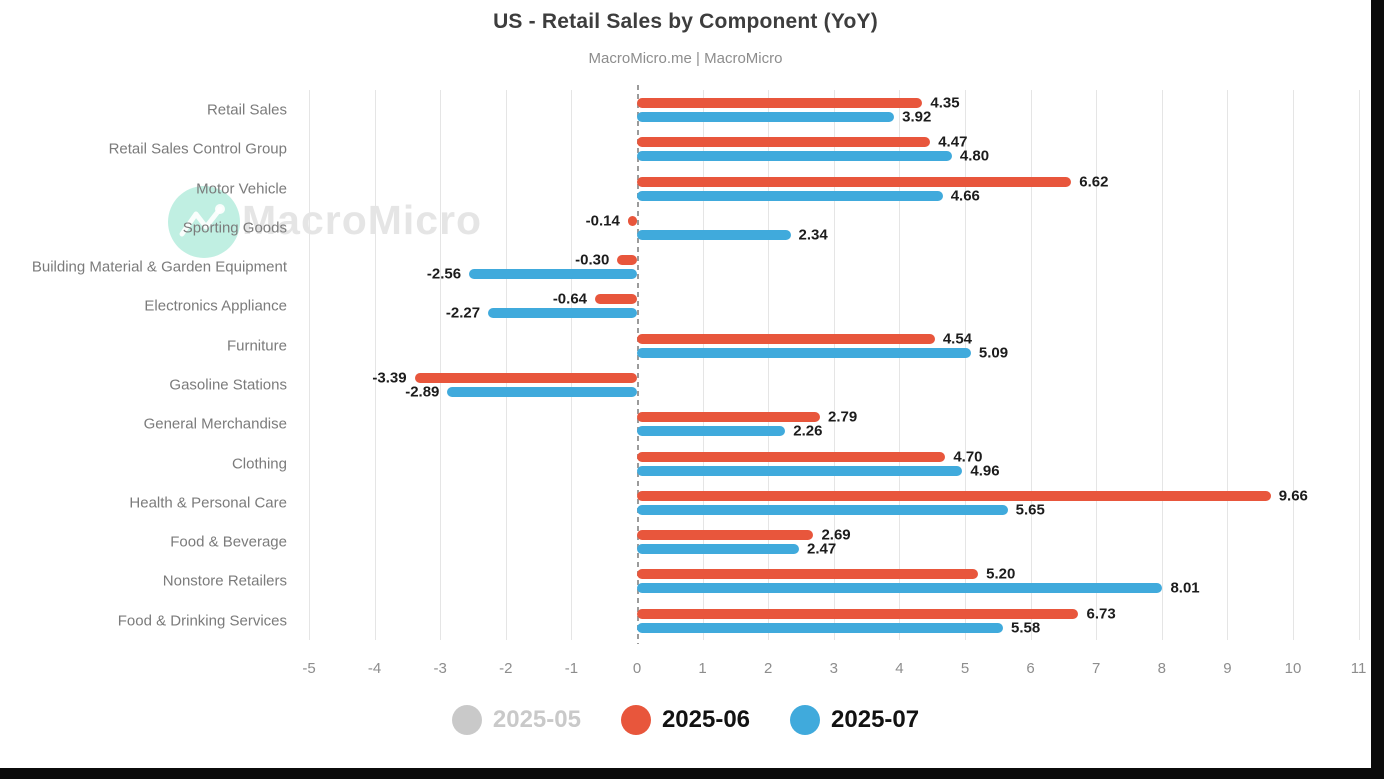 This screenshot has width=1384, height=779. What do you see at coordinates (638, 364) in the screenshot?
I see `zero-axis-line` at bounding box center [638, 364].